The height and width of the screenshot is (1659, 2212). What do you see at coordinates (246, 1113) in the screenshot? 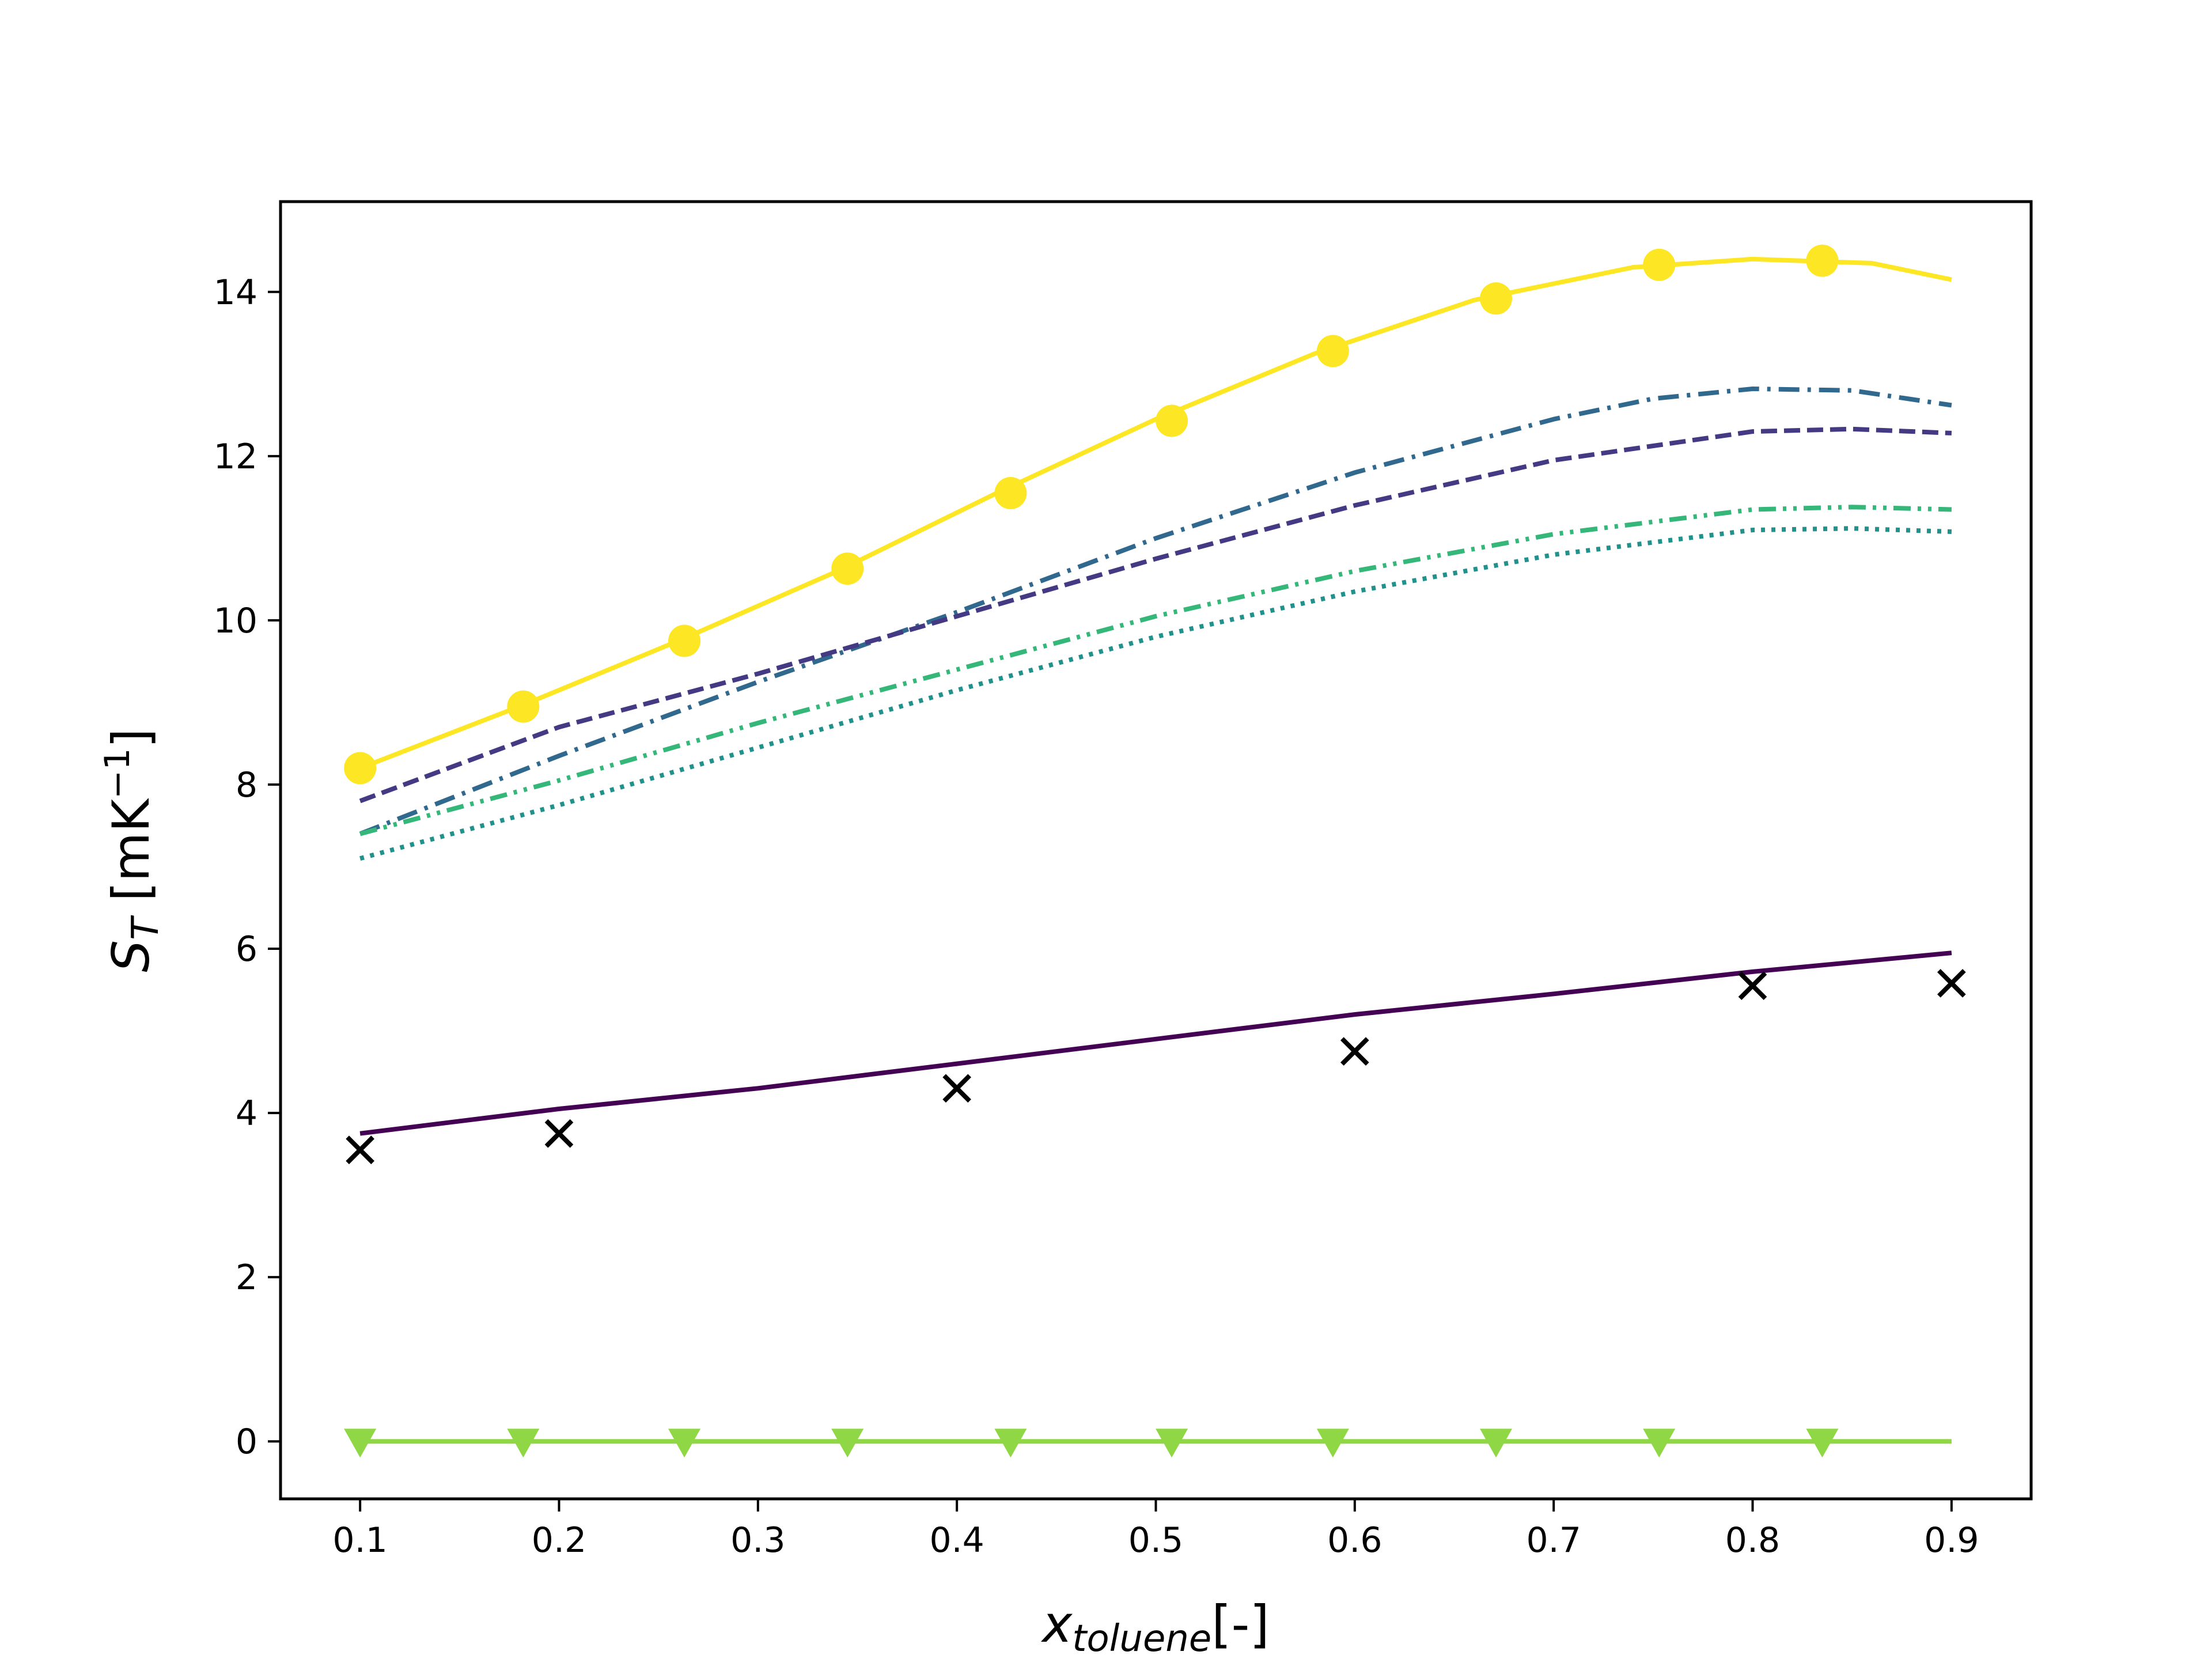
I see `y-tick-label: 4` at bounding box center [246, 1113].